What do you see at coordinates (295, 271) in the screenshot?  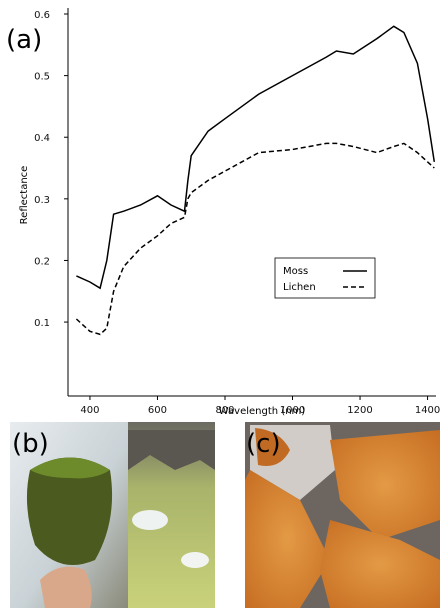 I see `legend-label: Moss` at bounding box center [295, 271].